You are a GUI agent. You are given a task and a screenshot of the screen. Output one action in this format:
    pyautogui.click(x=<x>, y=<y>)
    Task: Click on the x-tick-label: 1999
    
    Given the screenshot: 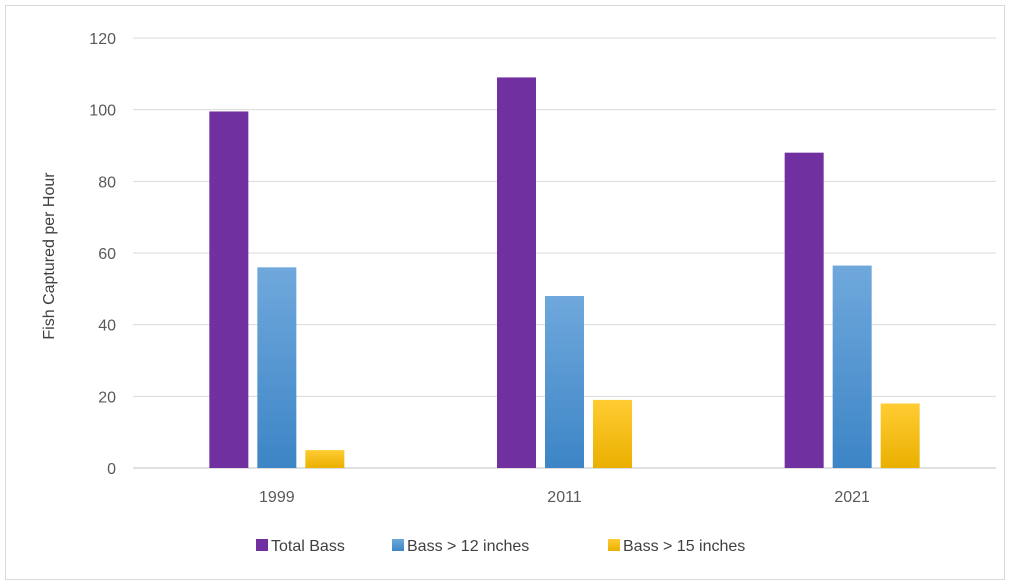 What is the action you would take?
    pyautogui.click(x=277, y=497)
    